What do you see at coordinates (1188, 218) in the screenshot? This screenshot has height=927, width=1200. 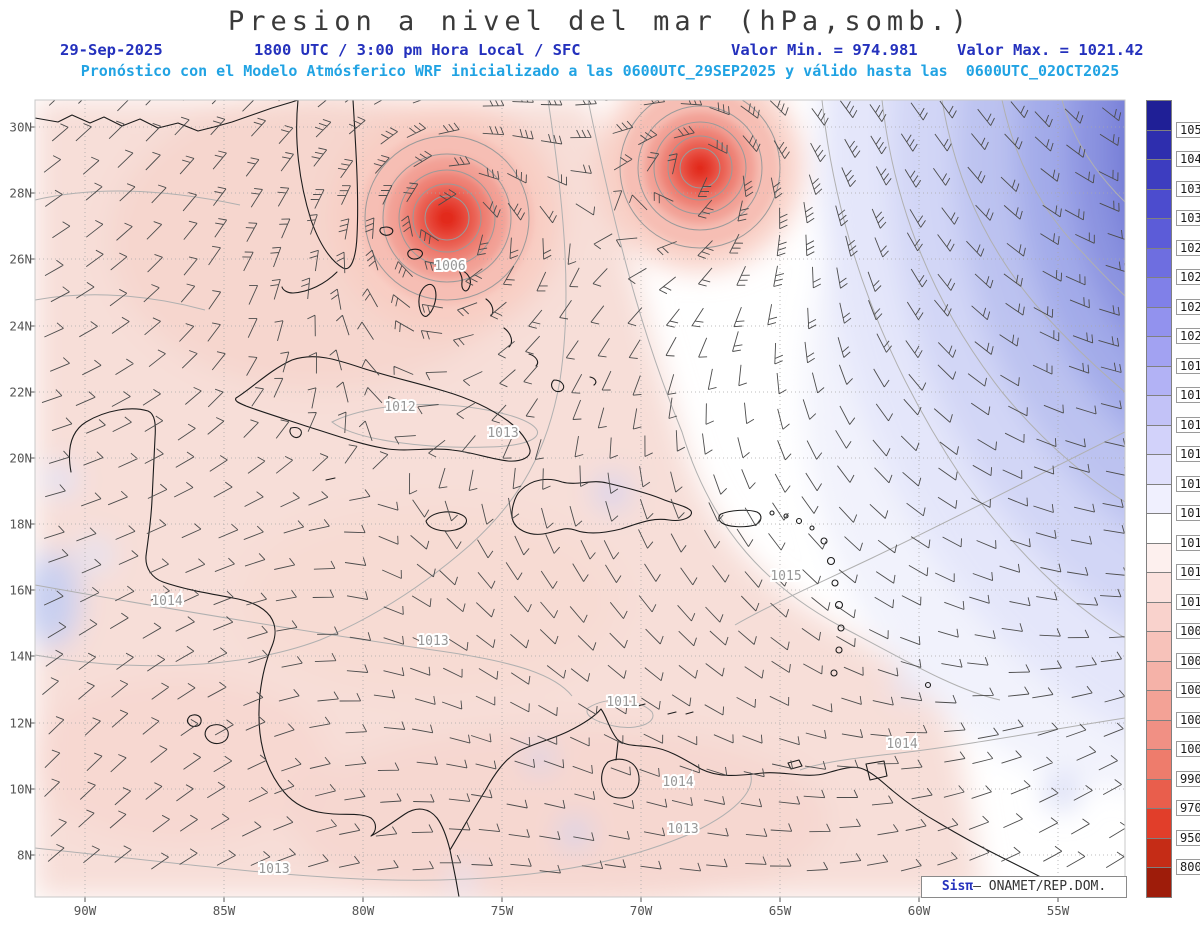 I see `colorbar-label: 1030` at bounding box center [1188, 218].